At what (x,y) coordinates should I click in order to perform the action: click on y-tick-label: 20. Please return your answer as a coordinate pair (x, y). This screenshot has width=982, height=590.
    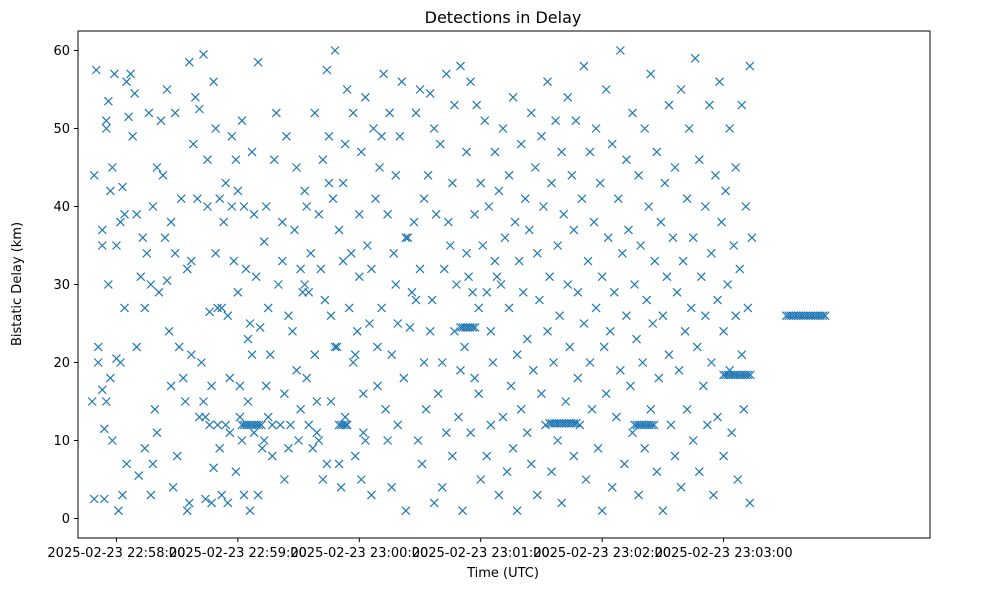
    Looking at the image, I should click on (61, 363).